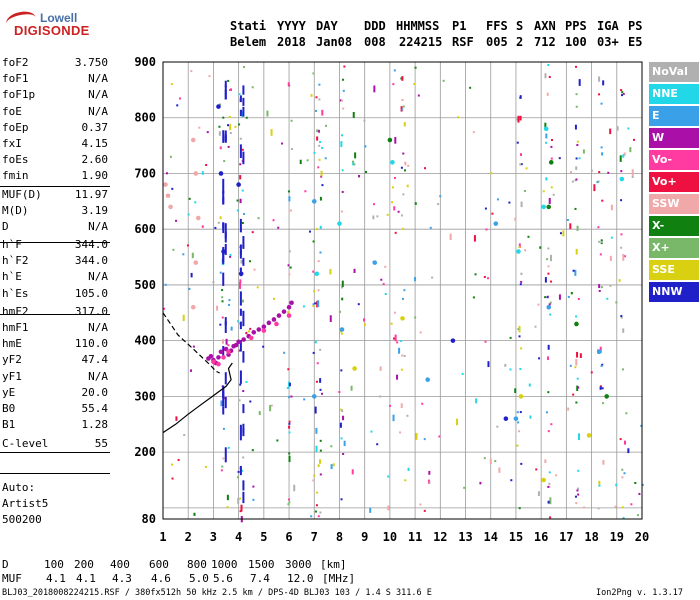 The height and width of the screenshot is (600, 700). Describe the element at coordinates (95, 360) in the screenshot. I see `param-value: 47.4` at that location.